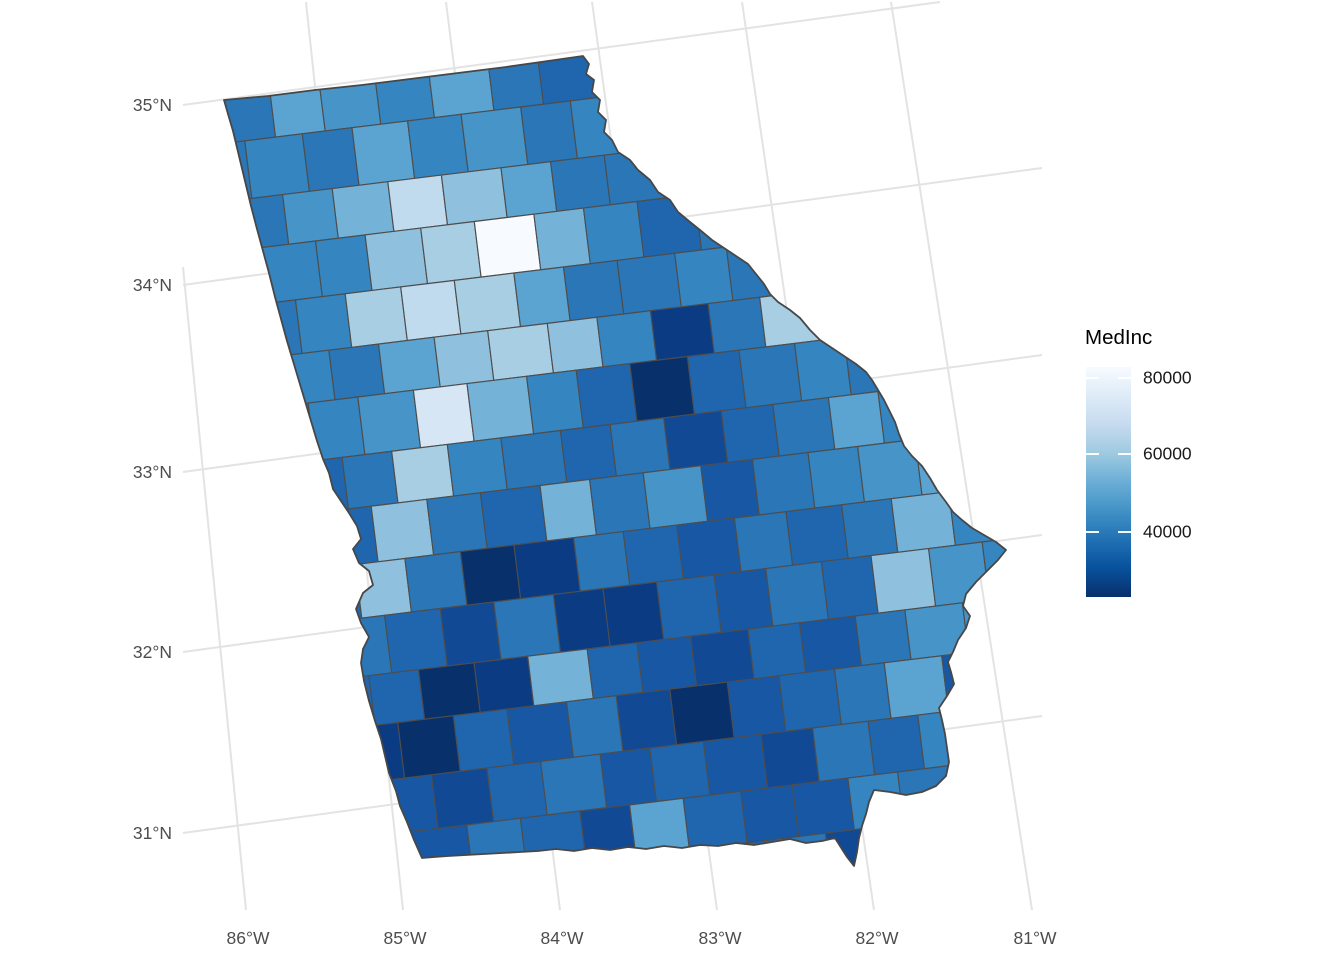  I want to click on legend-tick-label: 40000, so click(1167, 531).